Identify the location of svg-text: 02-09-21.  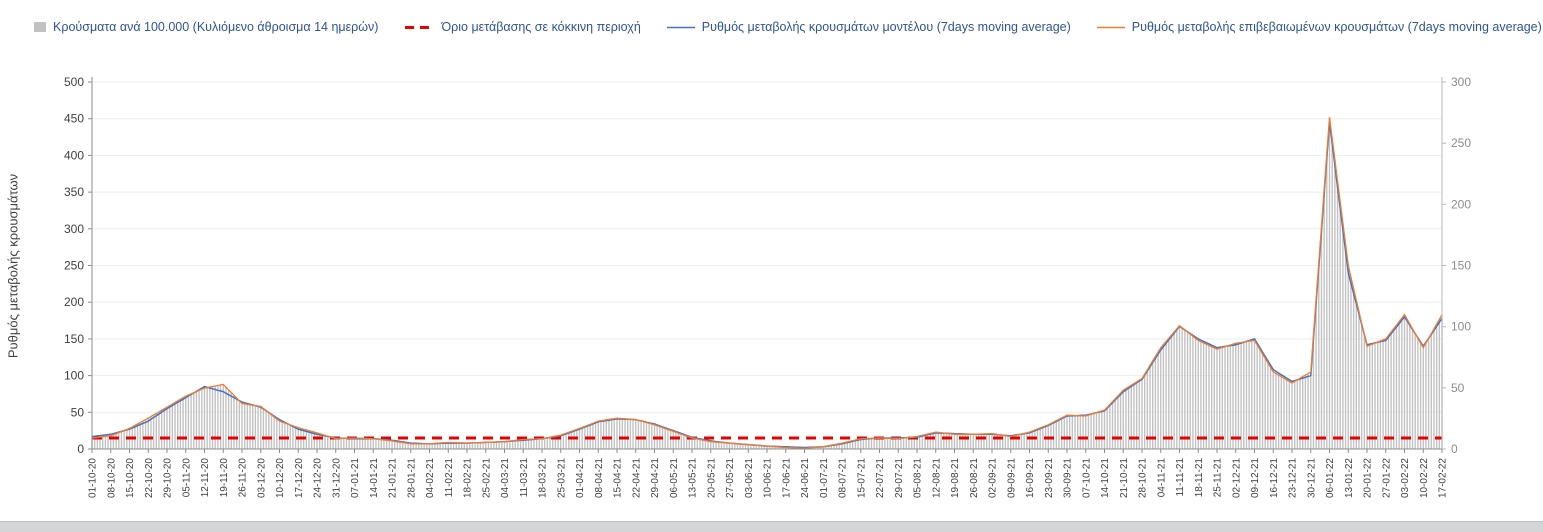
(993, 478).